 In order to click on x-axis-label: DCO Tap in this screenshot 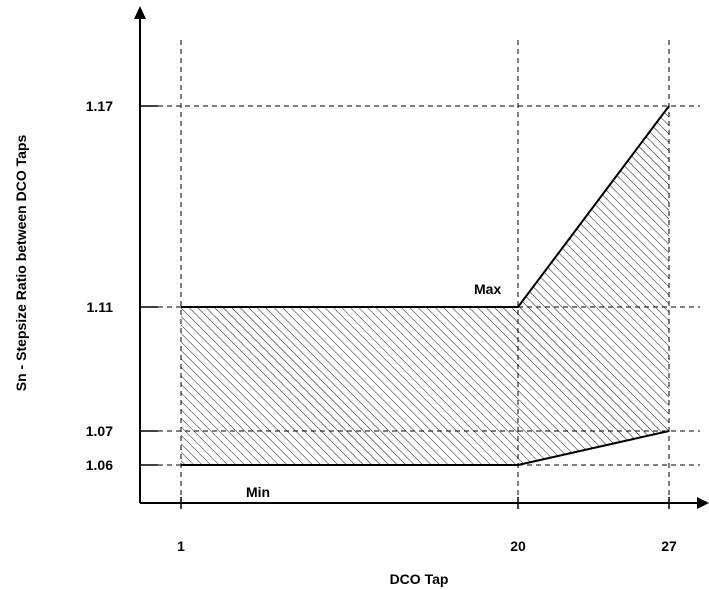, I will do `click(419, 579)`.